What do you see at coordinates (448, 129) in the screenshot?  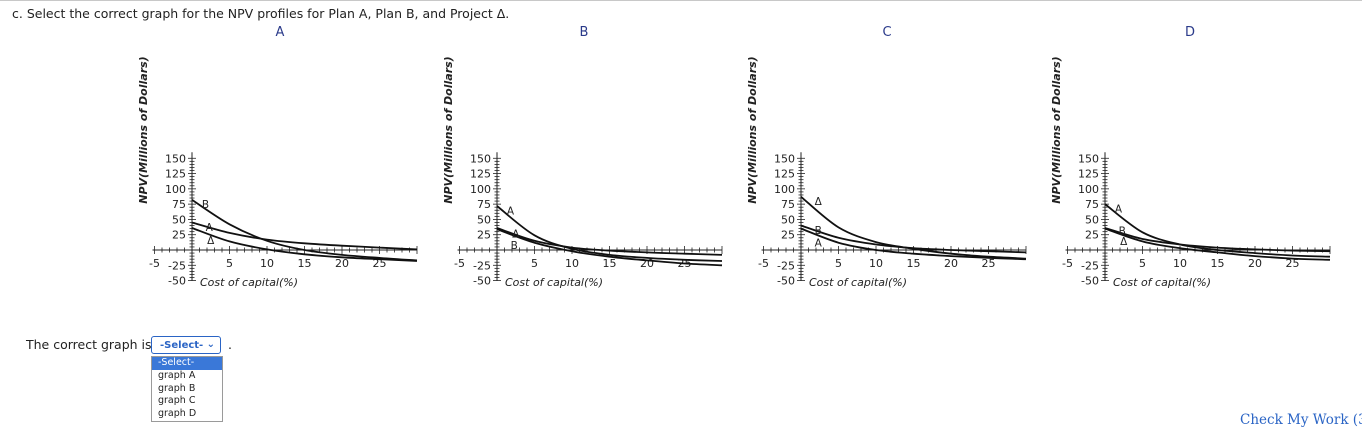 I see `chart-b-ylabel: NPV(Millions of Dollars)` at bounding box center [448, 129].